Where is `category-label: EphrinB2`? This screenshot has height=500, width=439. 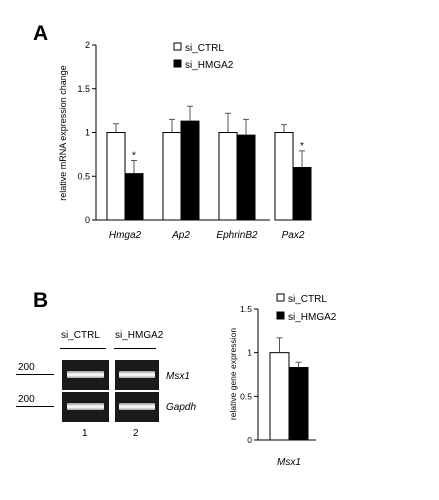 category-label: EphrinB2 is located at coordinates (237, 235).